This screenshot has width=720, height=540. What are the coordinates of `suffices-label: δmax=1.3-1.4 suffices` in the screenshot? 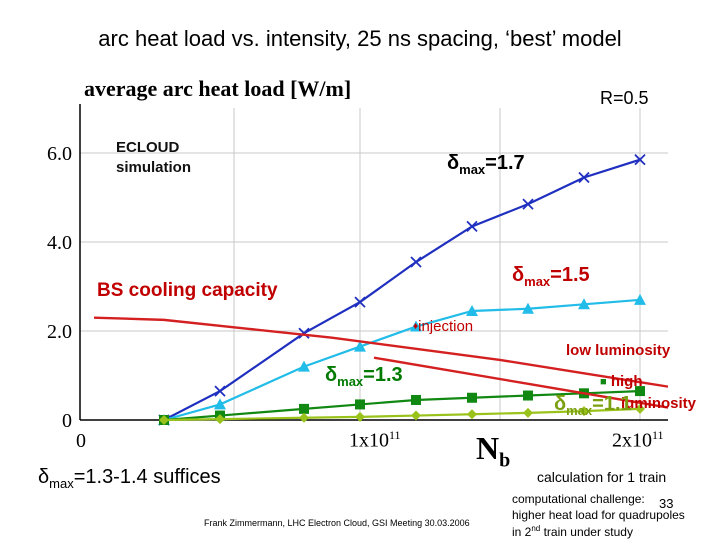 It's located at (129, 478).